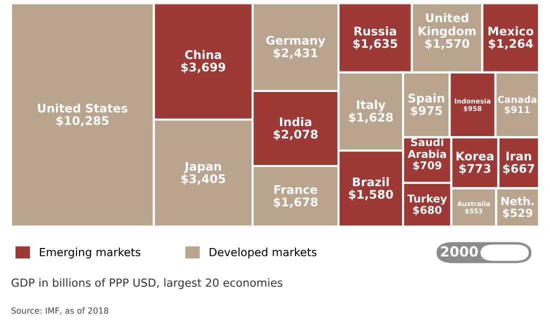 Image resolution: width=550 pixels, height=326 pixels. What do you see at coordinates (296, 189) in the screenshot?
I see `category-label: France` at bounding box center [296, 189].